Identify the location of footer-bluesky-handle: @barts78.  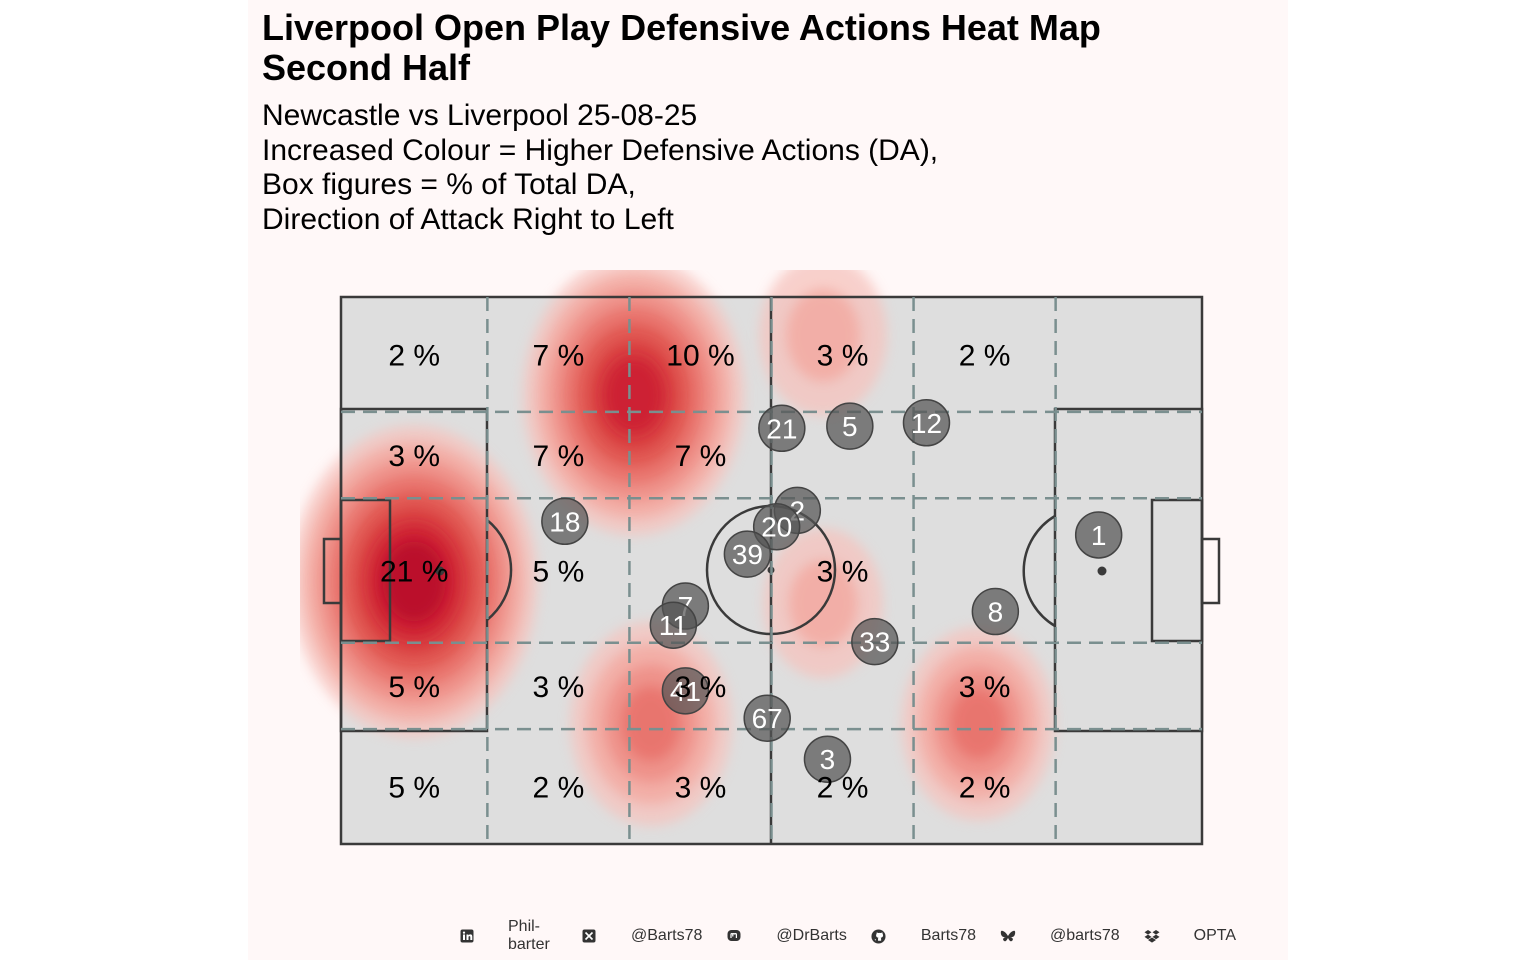
(1085, 935).